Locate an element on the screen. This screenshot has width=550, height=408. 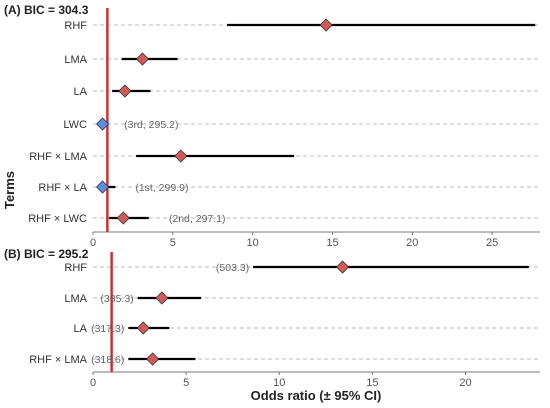
row-annotation: (503.3) is located at coordinates (232, 268).